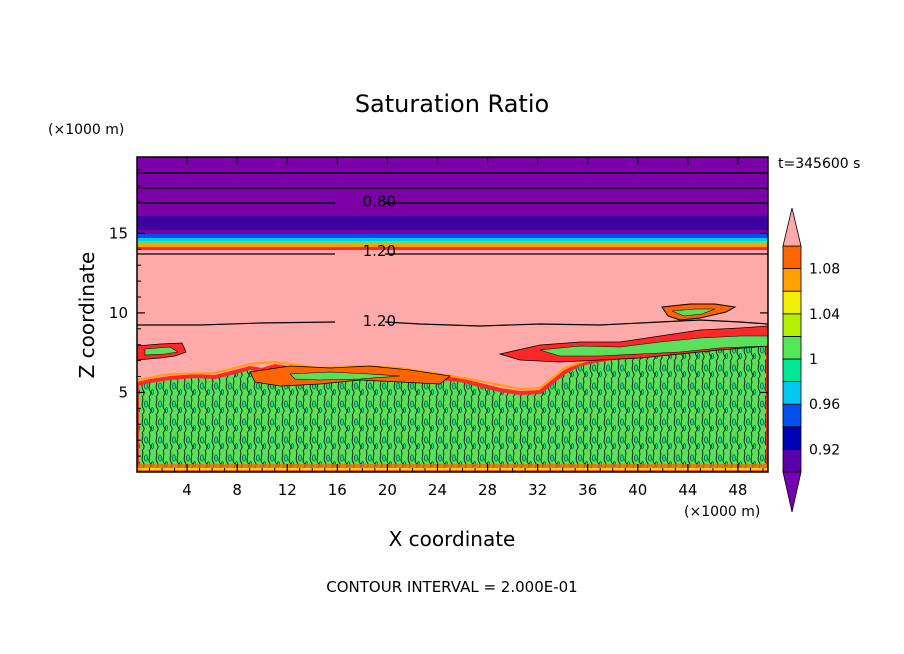  I want to click on x-unit-label: (×1000 m), so click(722, 512).